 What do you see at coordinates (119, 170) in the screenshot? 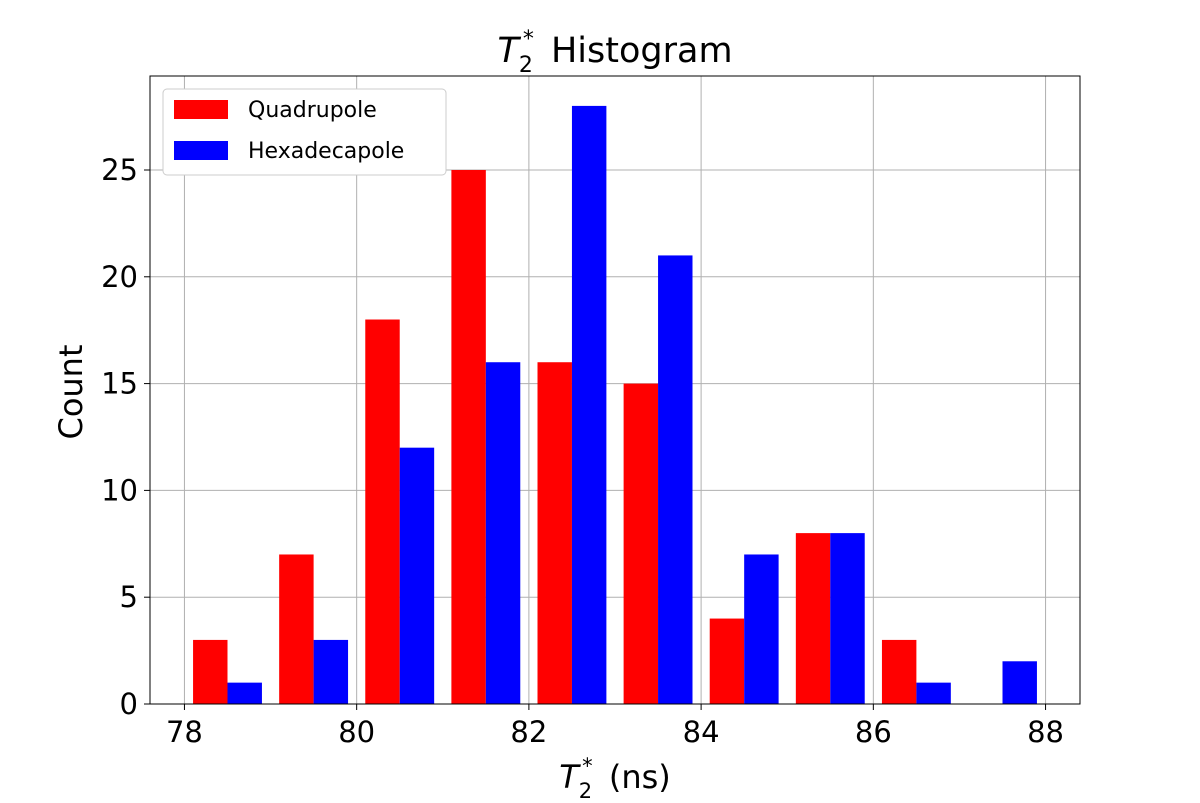
I see `y-tick-label: 25` at bounding box center [119, 170].